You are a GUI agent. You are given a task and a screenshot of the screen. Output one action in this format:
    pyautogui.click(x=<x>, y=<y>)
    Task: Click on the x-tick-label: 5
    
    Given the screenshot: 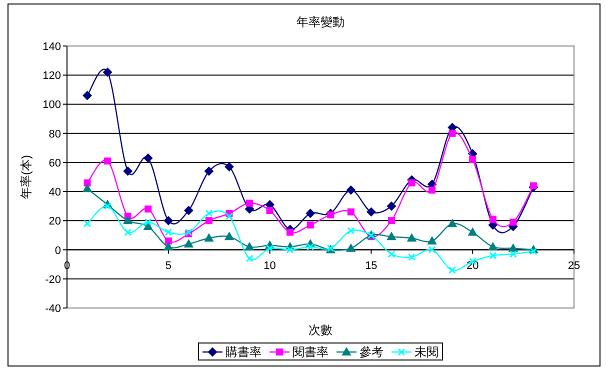 What is the action you would take?
    pyautogui.click(x=168, y=266)
    